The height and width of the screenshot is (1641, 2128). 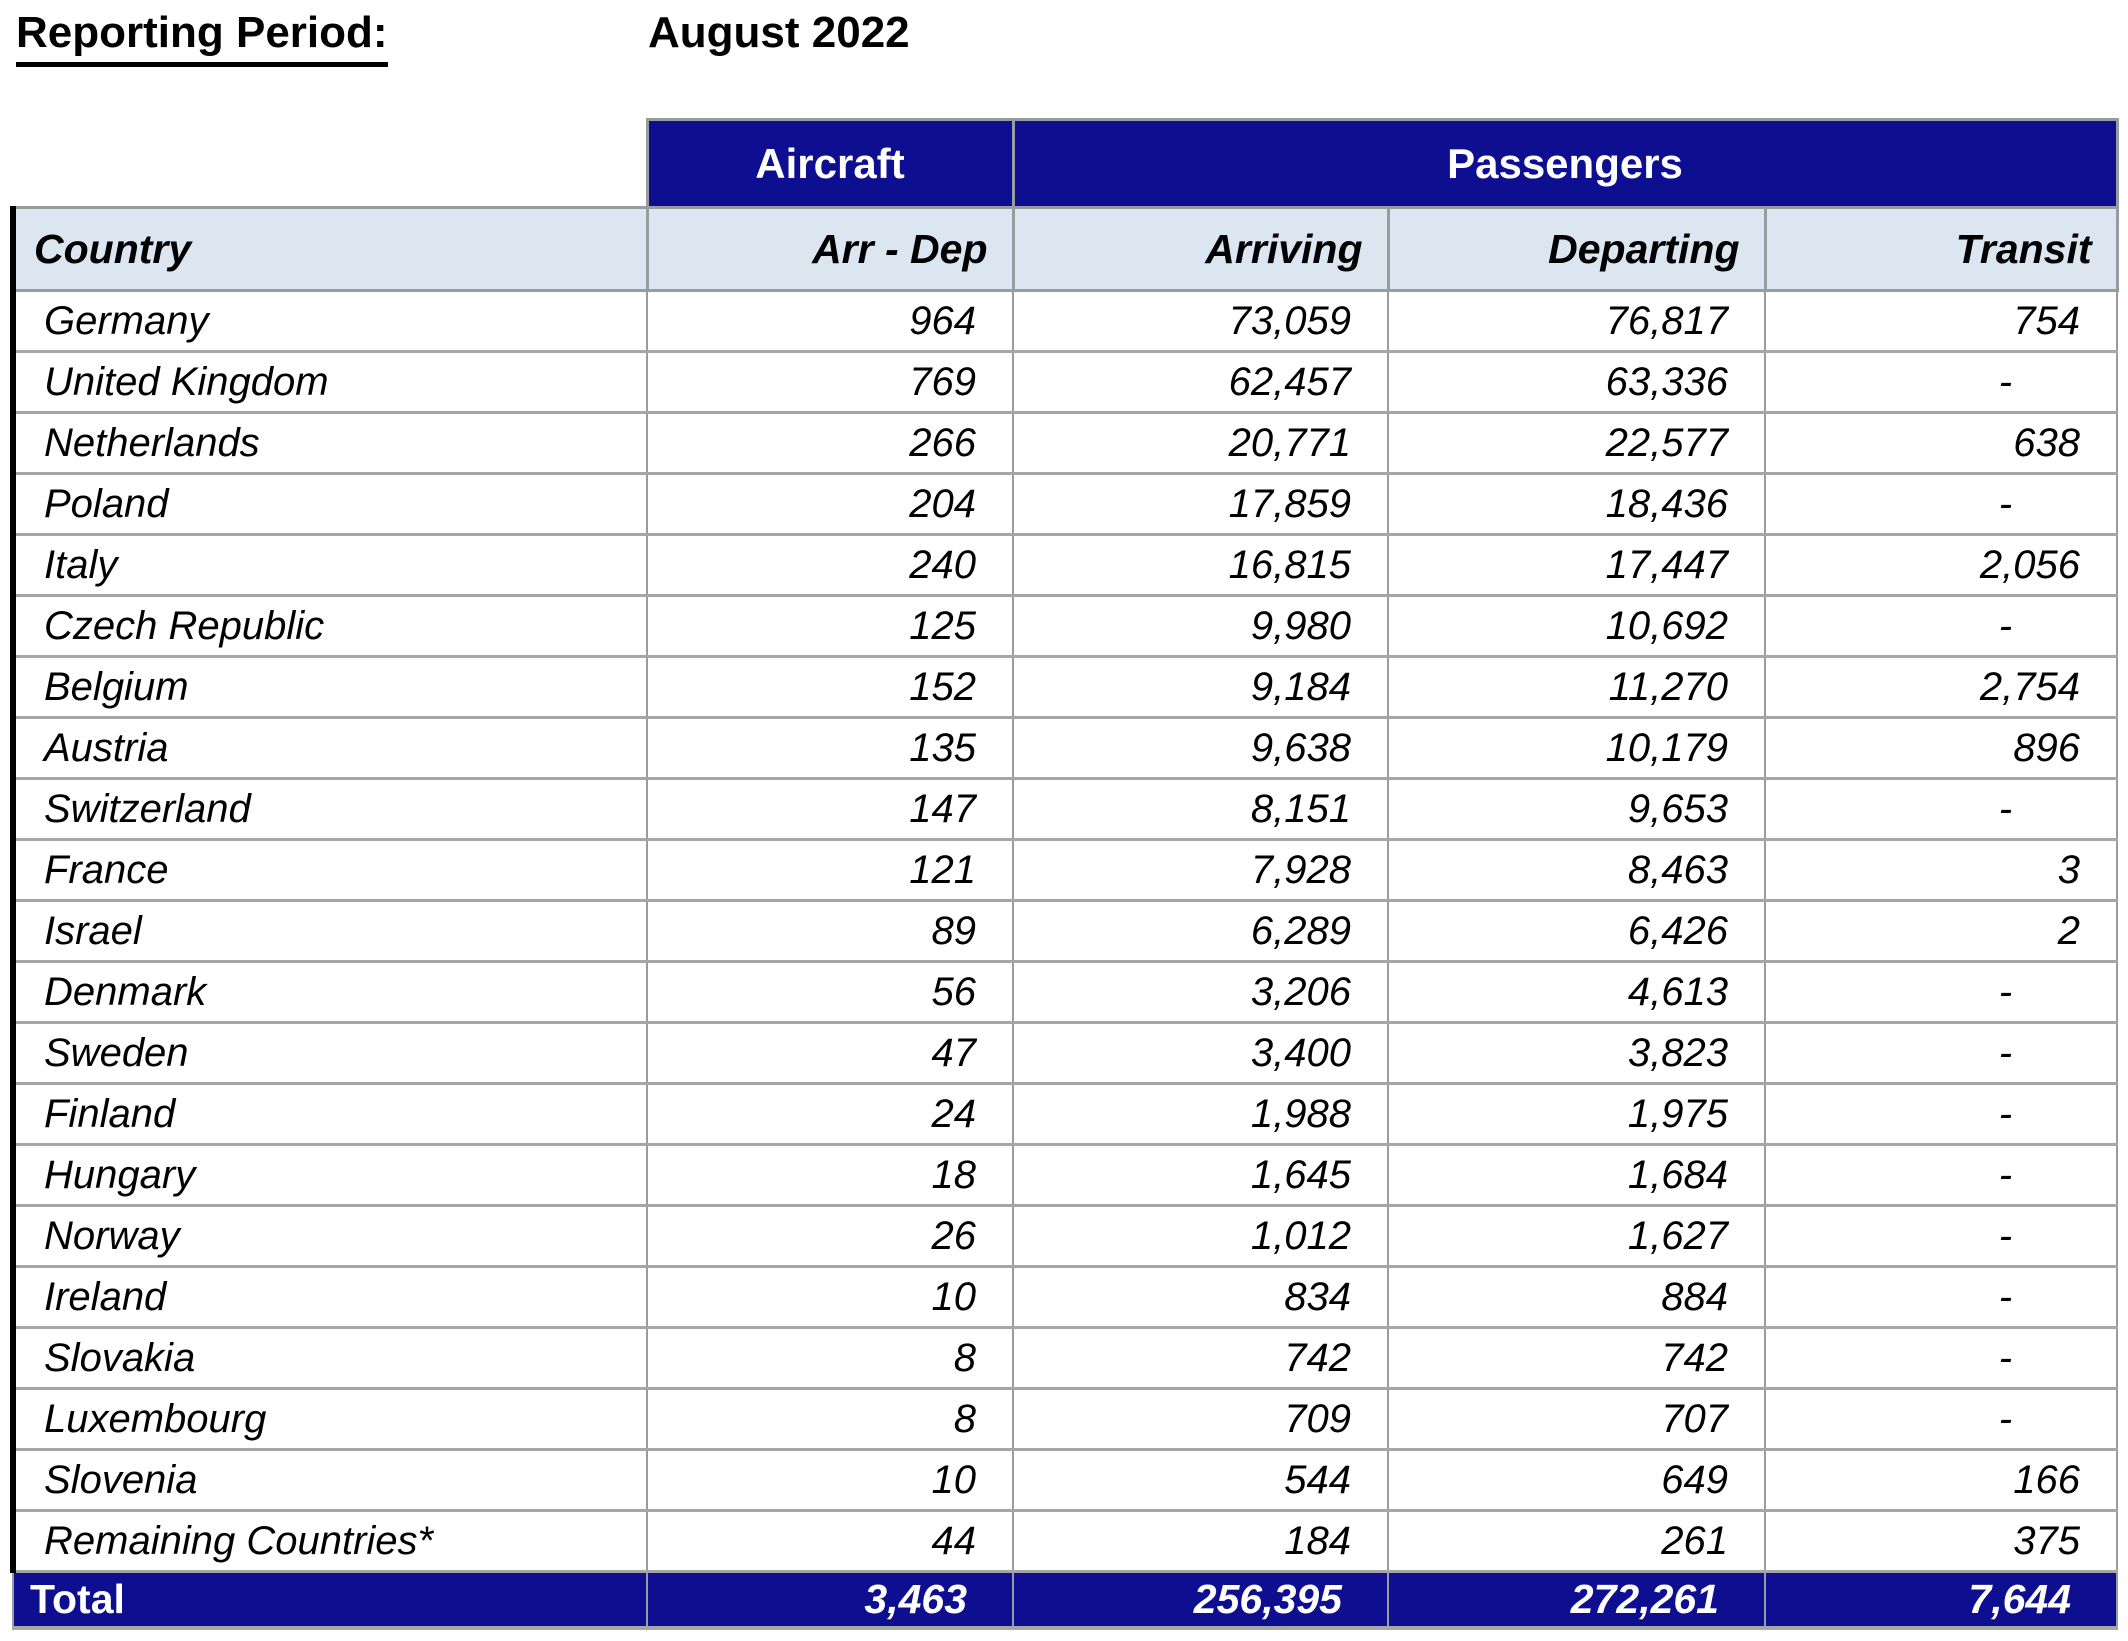 I want to click on cell-transit: 2, so click(x=1941, y=931).